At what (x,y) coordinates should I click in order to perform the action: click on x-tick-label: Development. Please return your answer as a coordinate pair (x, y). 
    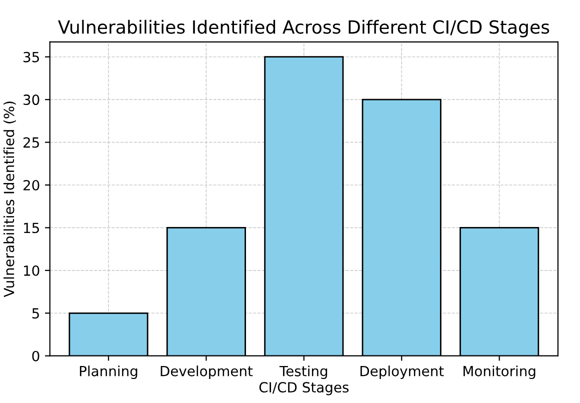
    Looking at the image, I should click on (206, 373).